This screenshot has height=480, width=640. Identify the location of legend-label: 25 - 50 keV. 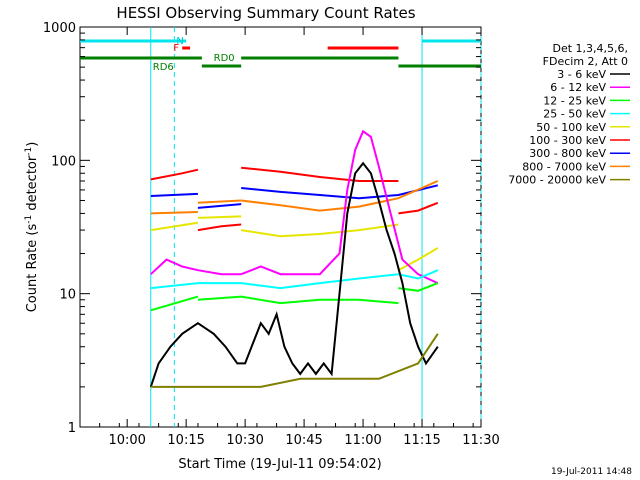
(574, 114).